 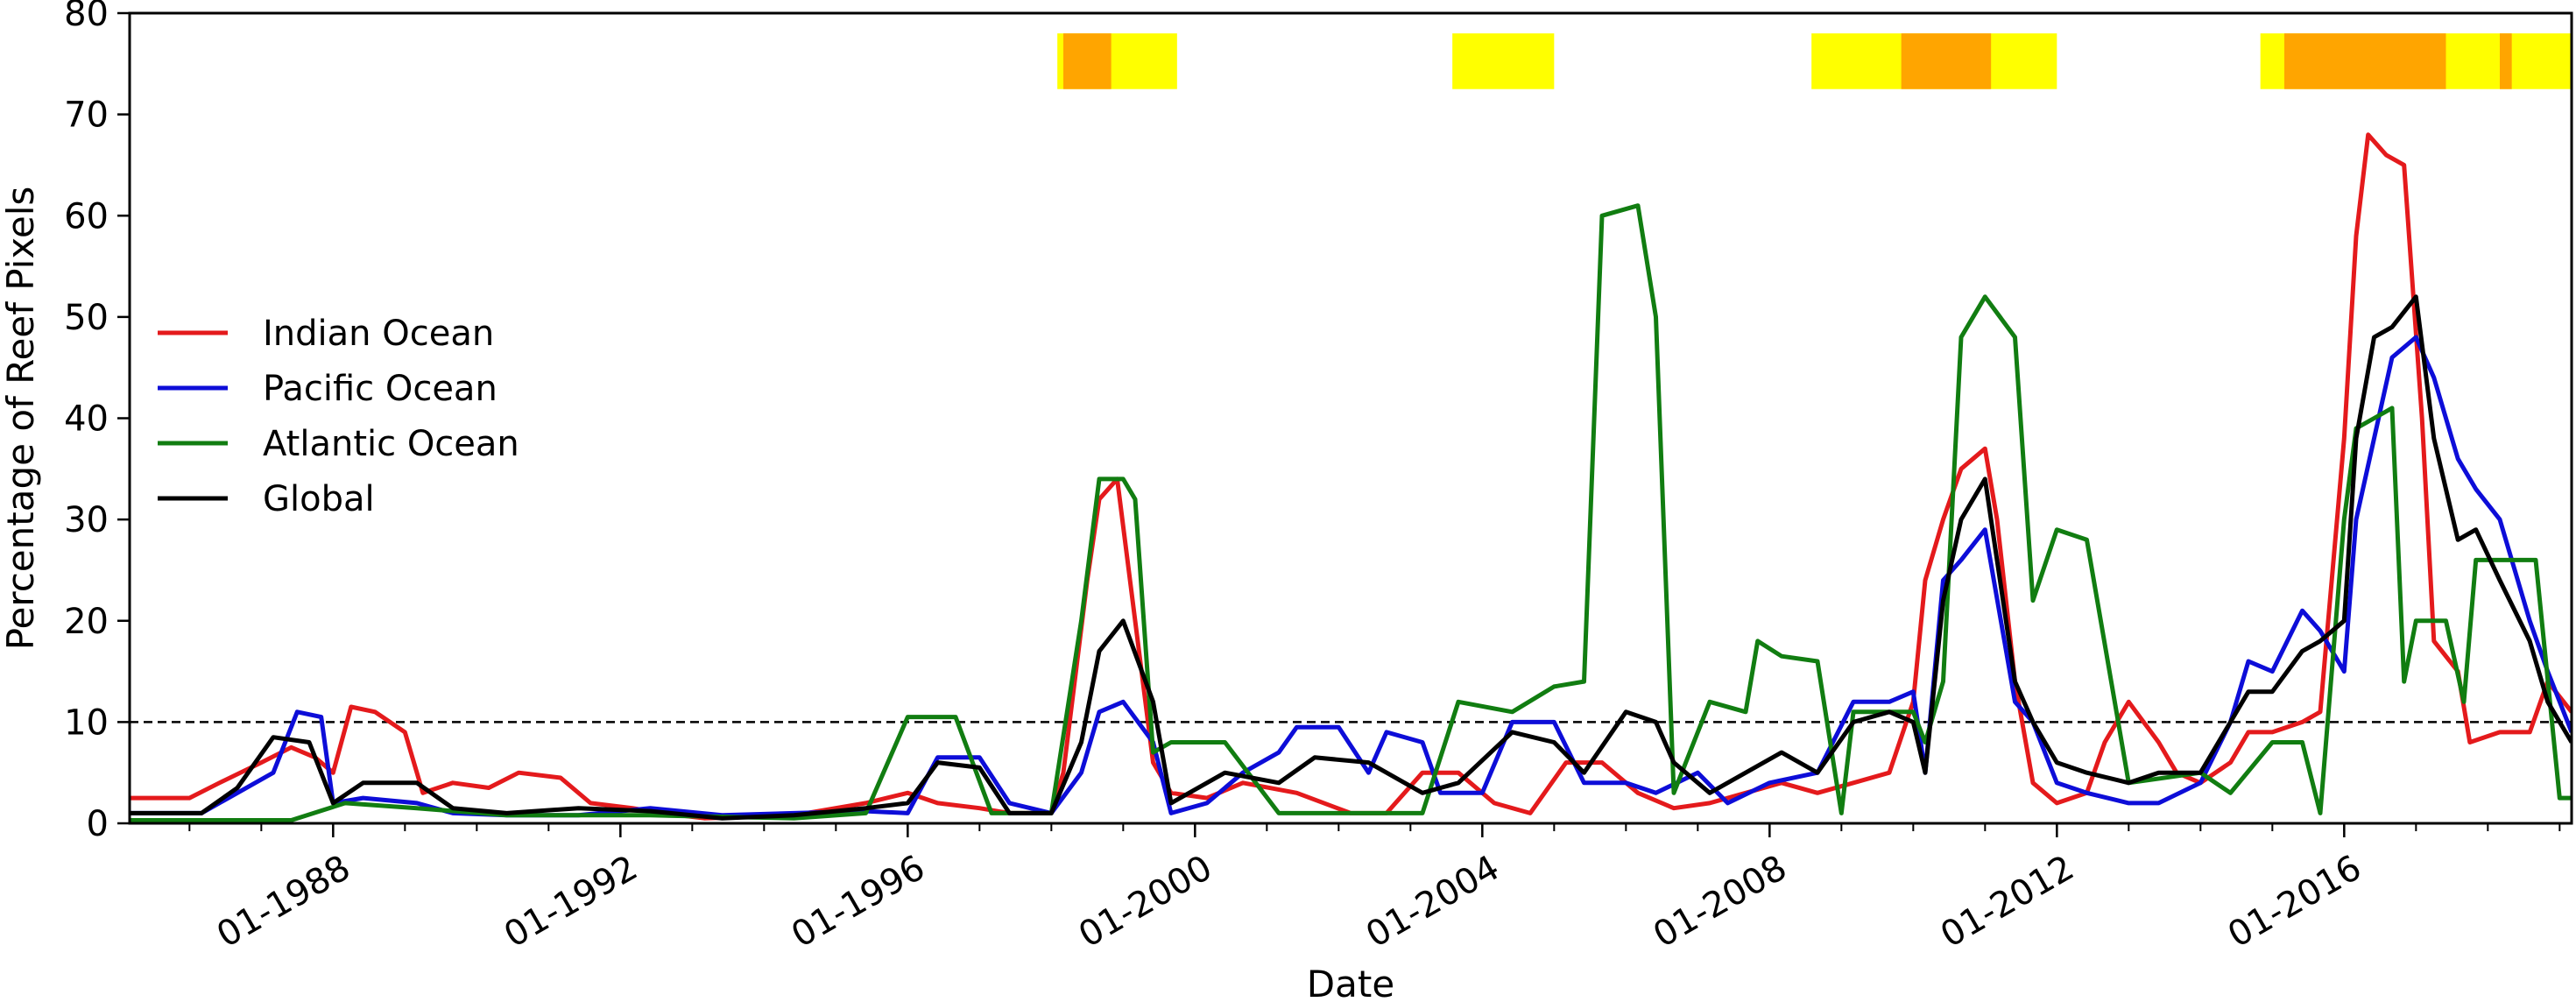 I want to click on y-tick-label: 0, so click(x=98, y=824).